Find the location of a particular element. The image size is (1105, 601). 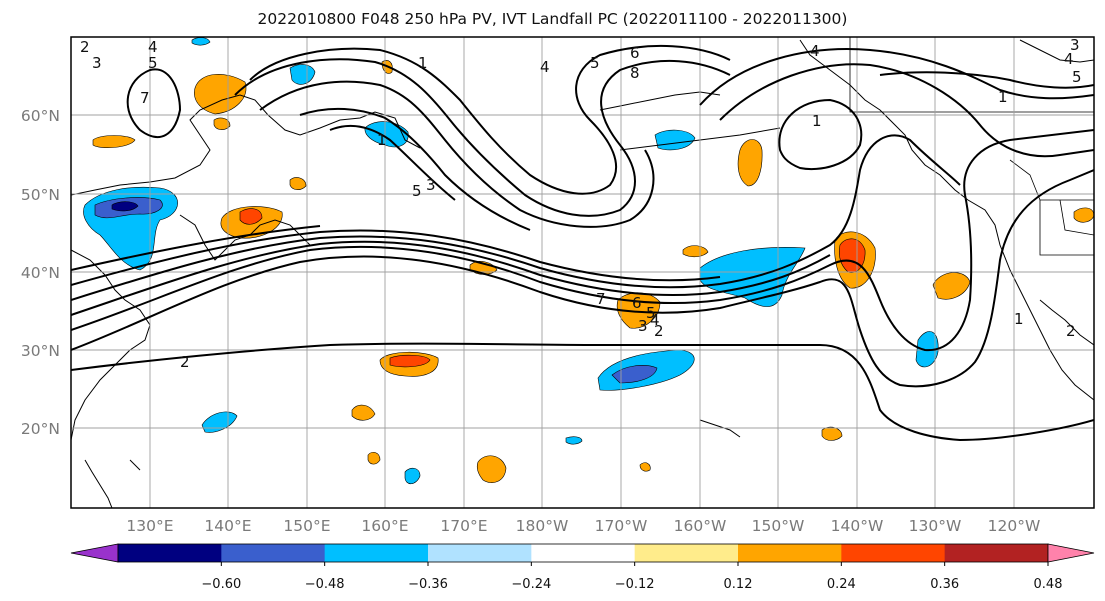

lat-label: 30°N is located at coordinates (40, 351).